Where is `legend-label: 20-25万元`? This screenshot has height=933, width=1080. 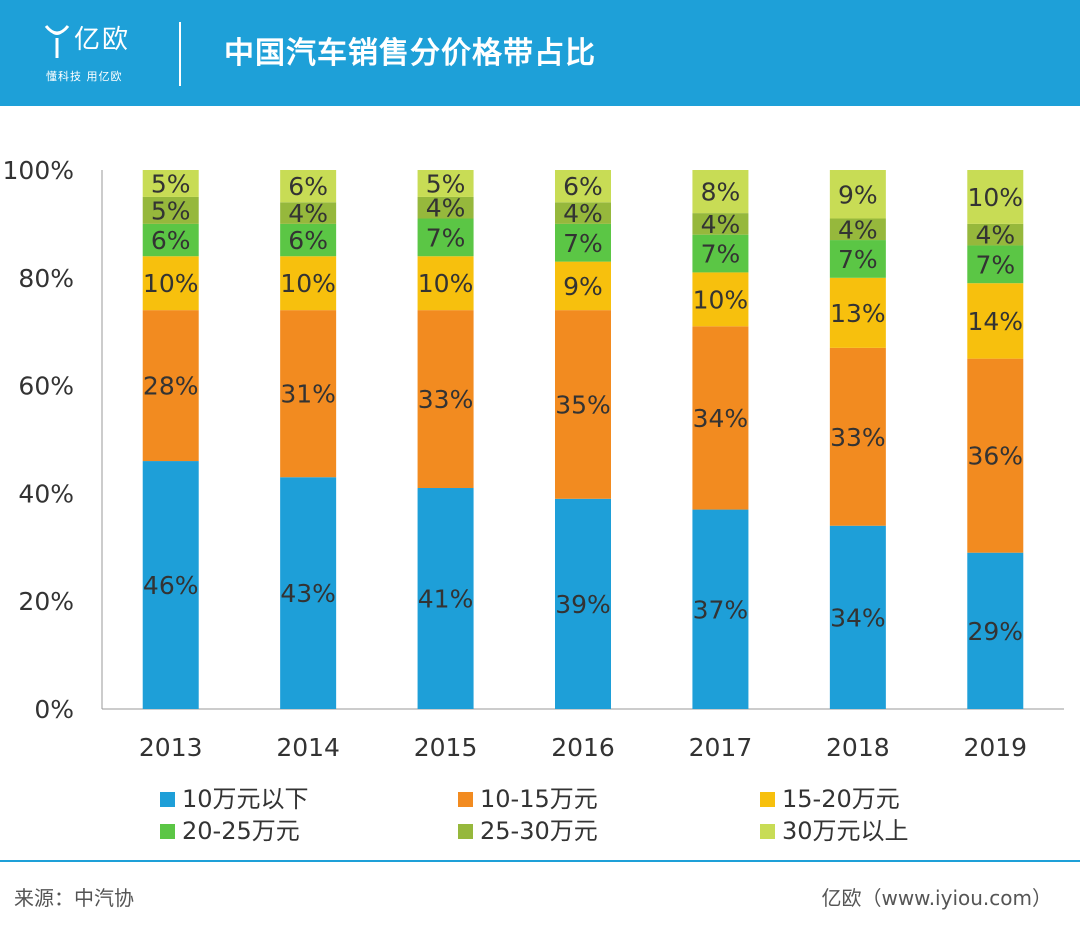
legend-label: 20-25万元 is located at coordinates (241, 831).